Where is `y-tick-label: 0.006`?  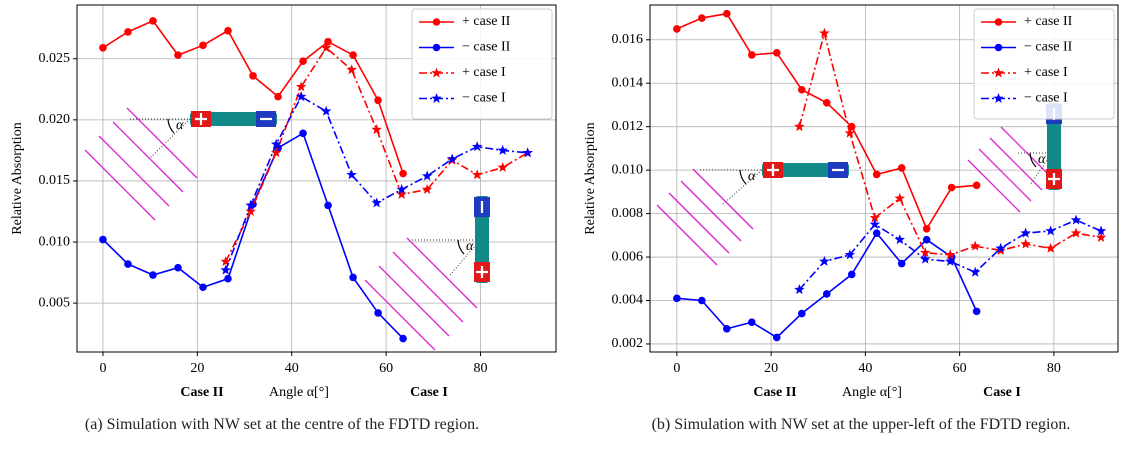 y-tick-label: 0.006 is located at coordinates (628, 256).